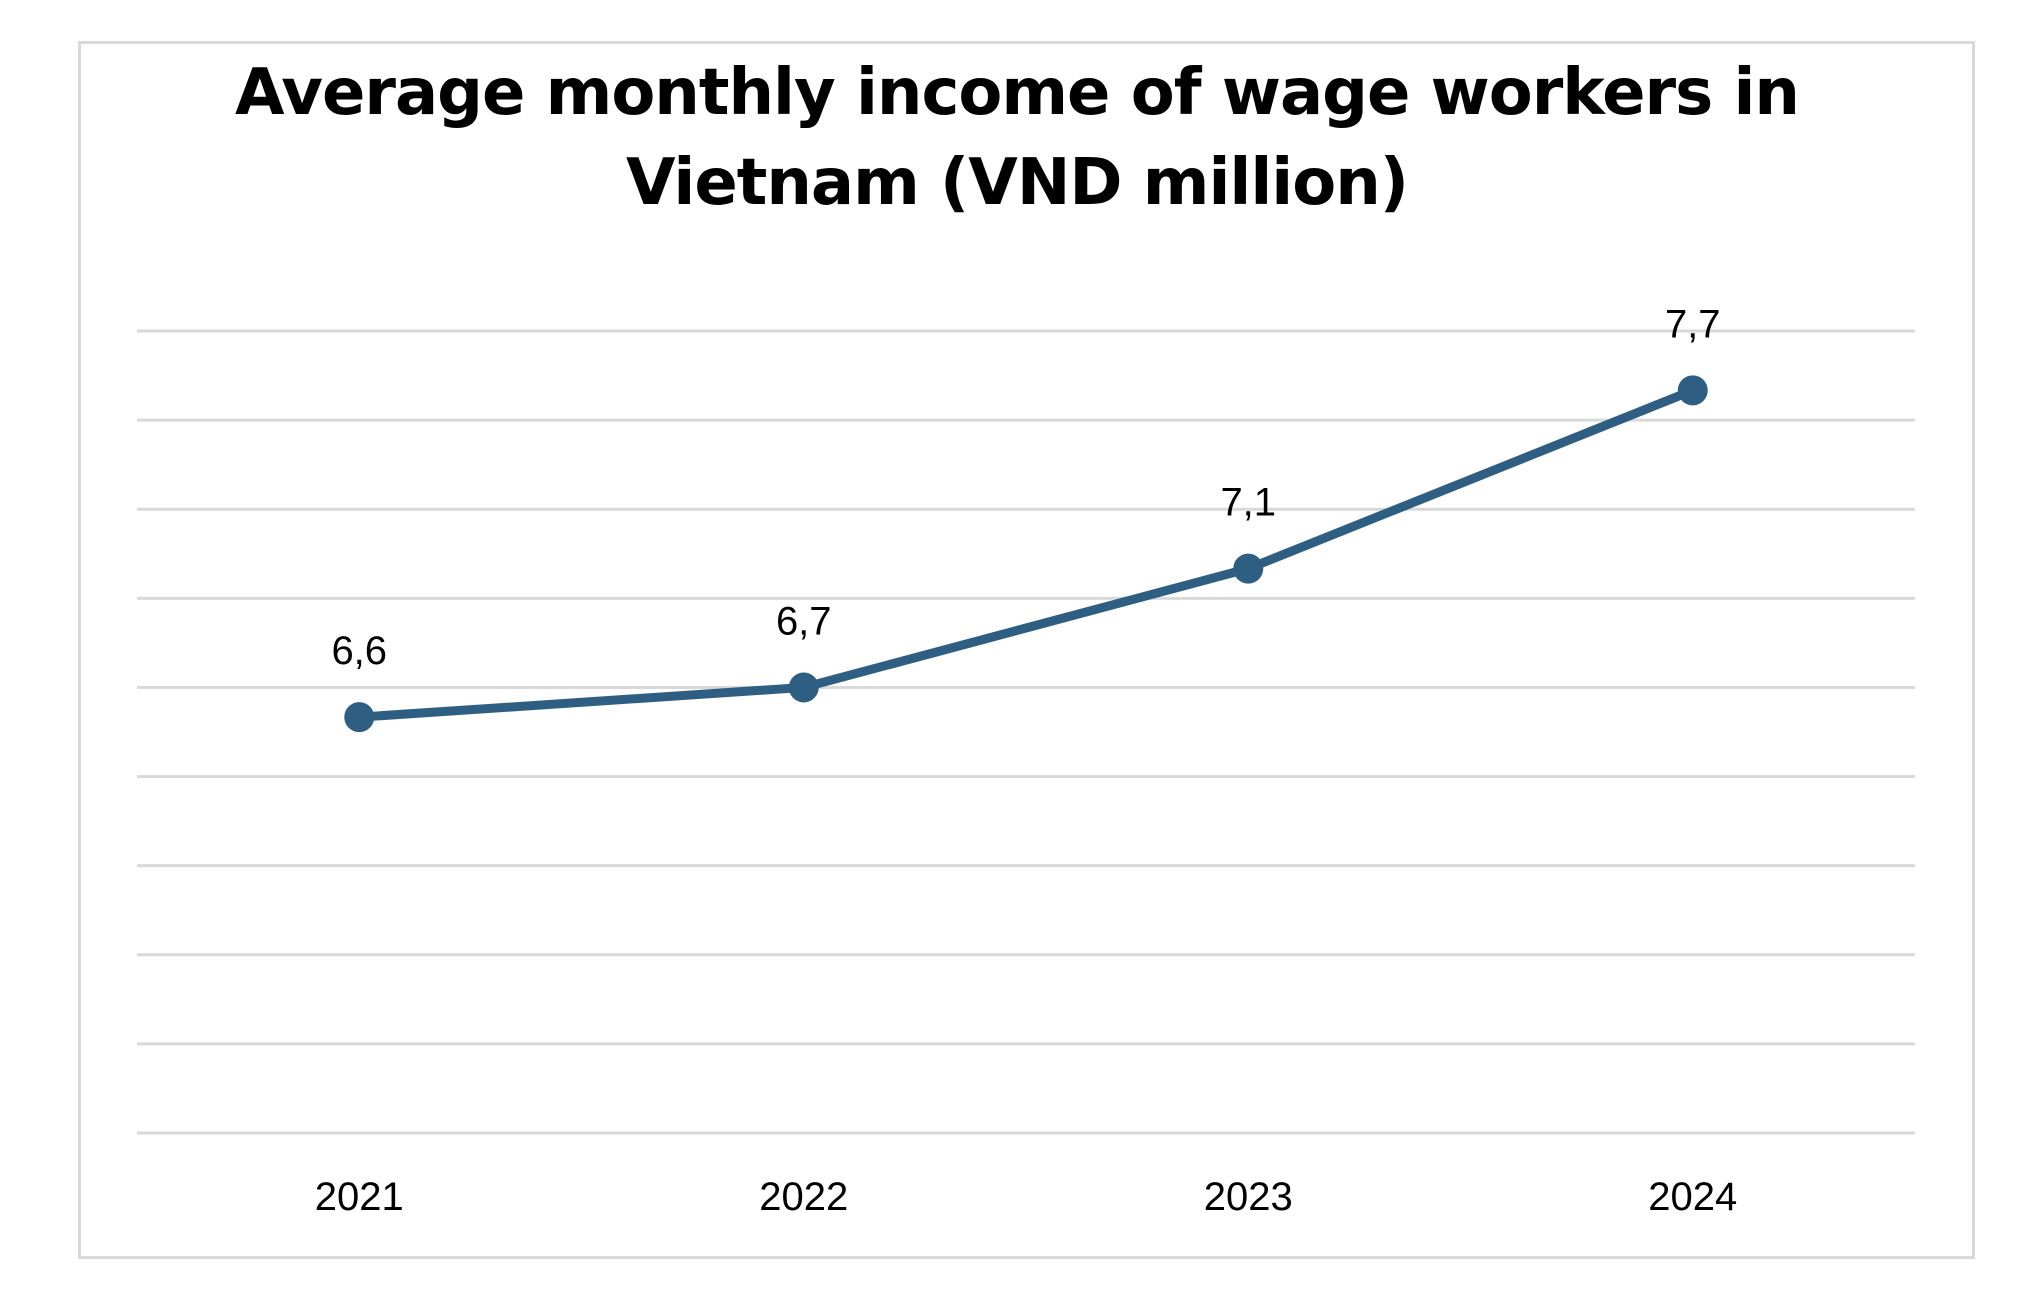 The image size is (2034, 1296). I want to click on x-tick-label-2024: 2024, so click(1692, 1197).